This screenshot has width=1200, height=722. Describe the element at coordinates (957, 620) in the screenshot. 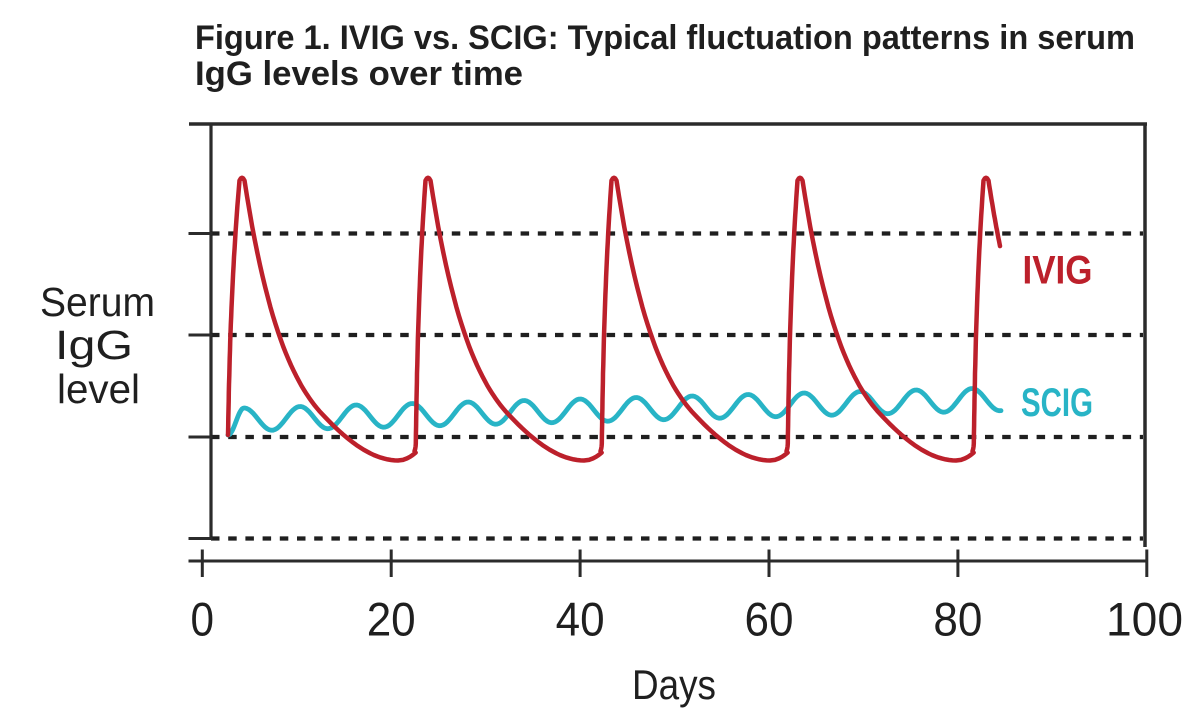

I see `svg-text: 80` at that location.